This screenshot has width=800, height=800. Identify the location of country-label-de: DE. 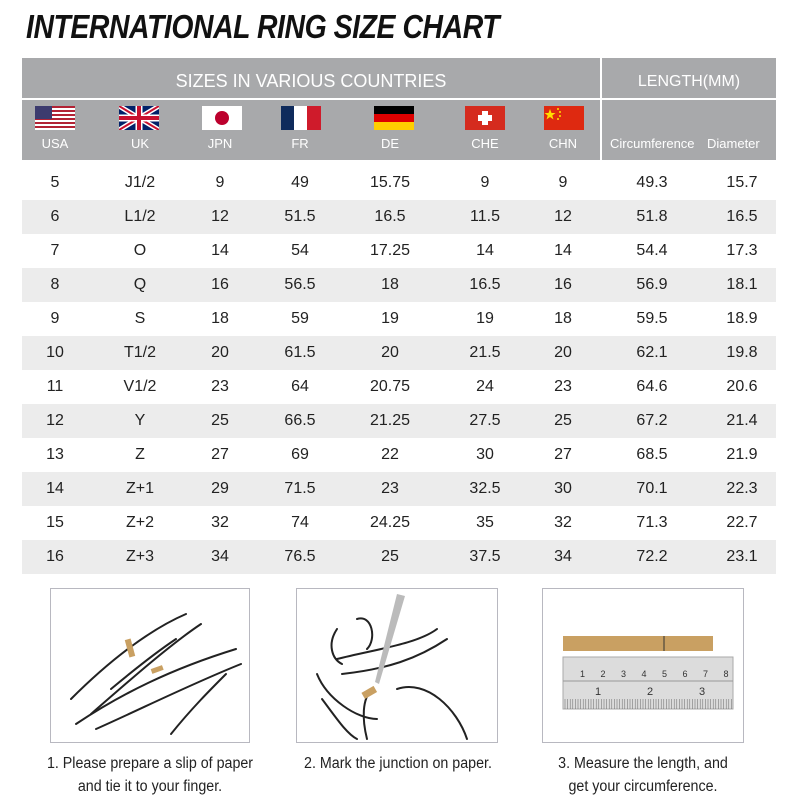
(390, 143).